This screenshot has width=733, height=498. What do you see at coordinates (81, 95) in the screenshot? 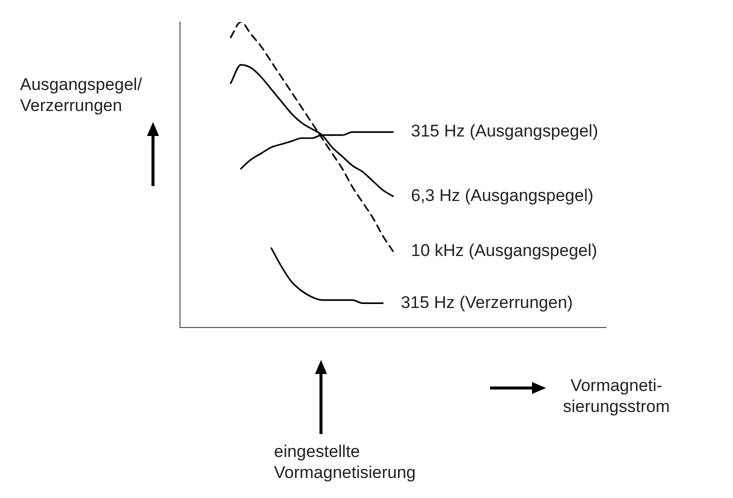
I see `y-axis-title: Ausgangspegel/ Verzerrungen` at bounding box center [81, 95].